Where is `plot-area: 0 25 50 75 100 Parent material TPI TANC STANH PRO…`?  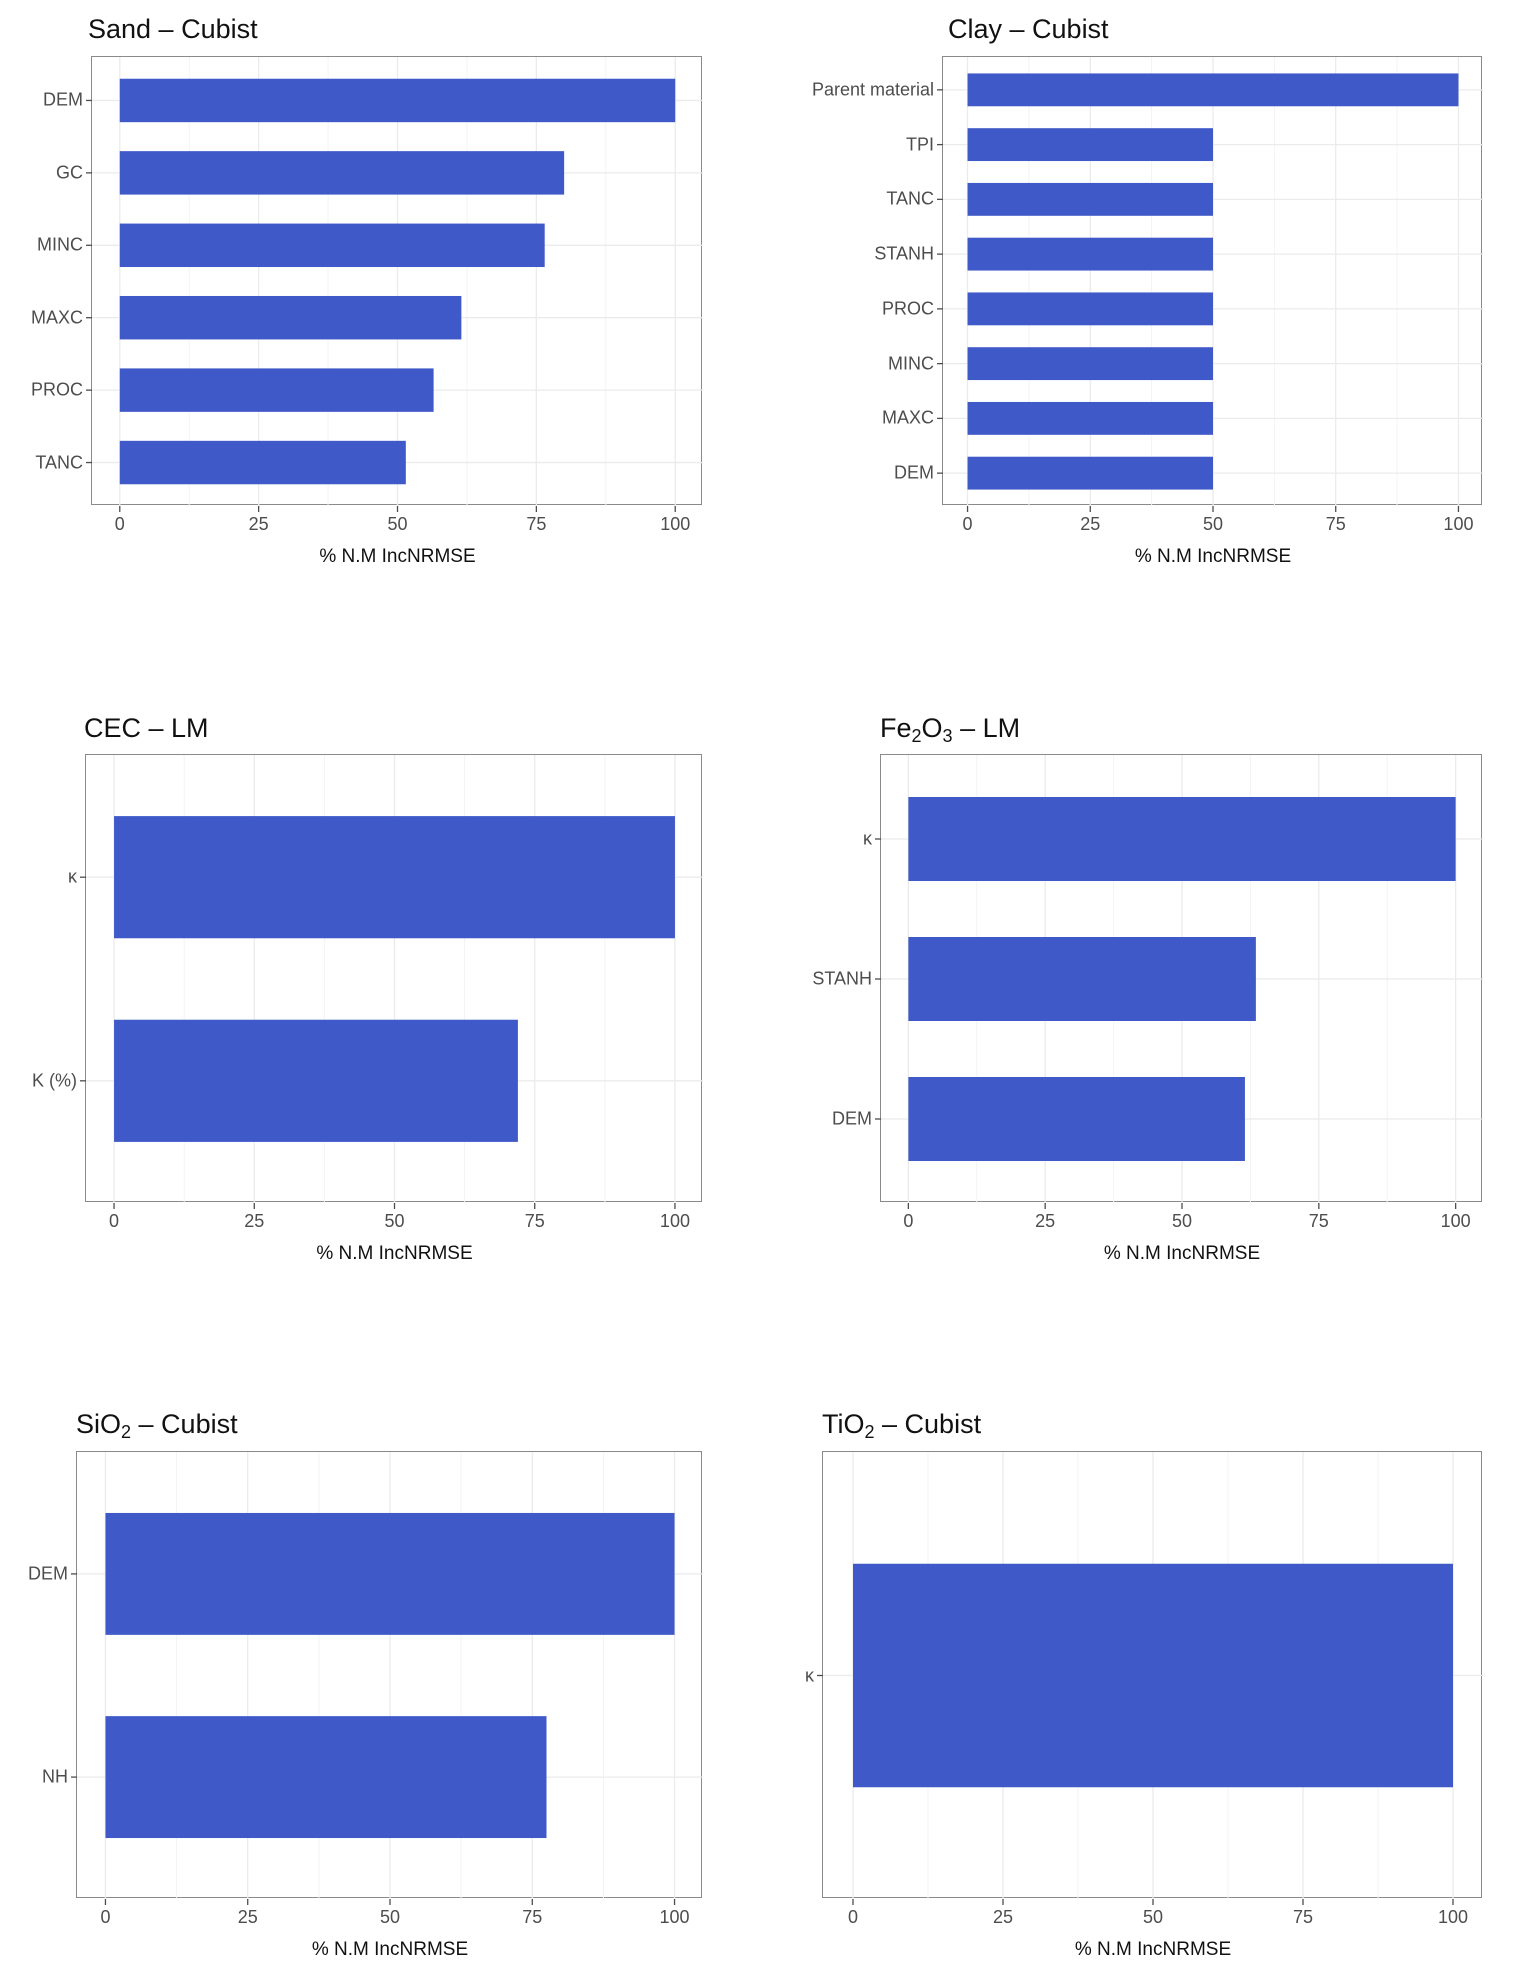
plot-area: 0 25 50 75 100 Parent material TPI TANC STANH PRO… is located at coordinates (1147, 311).